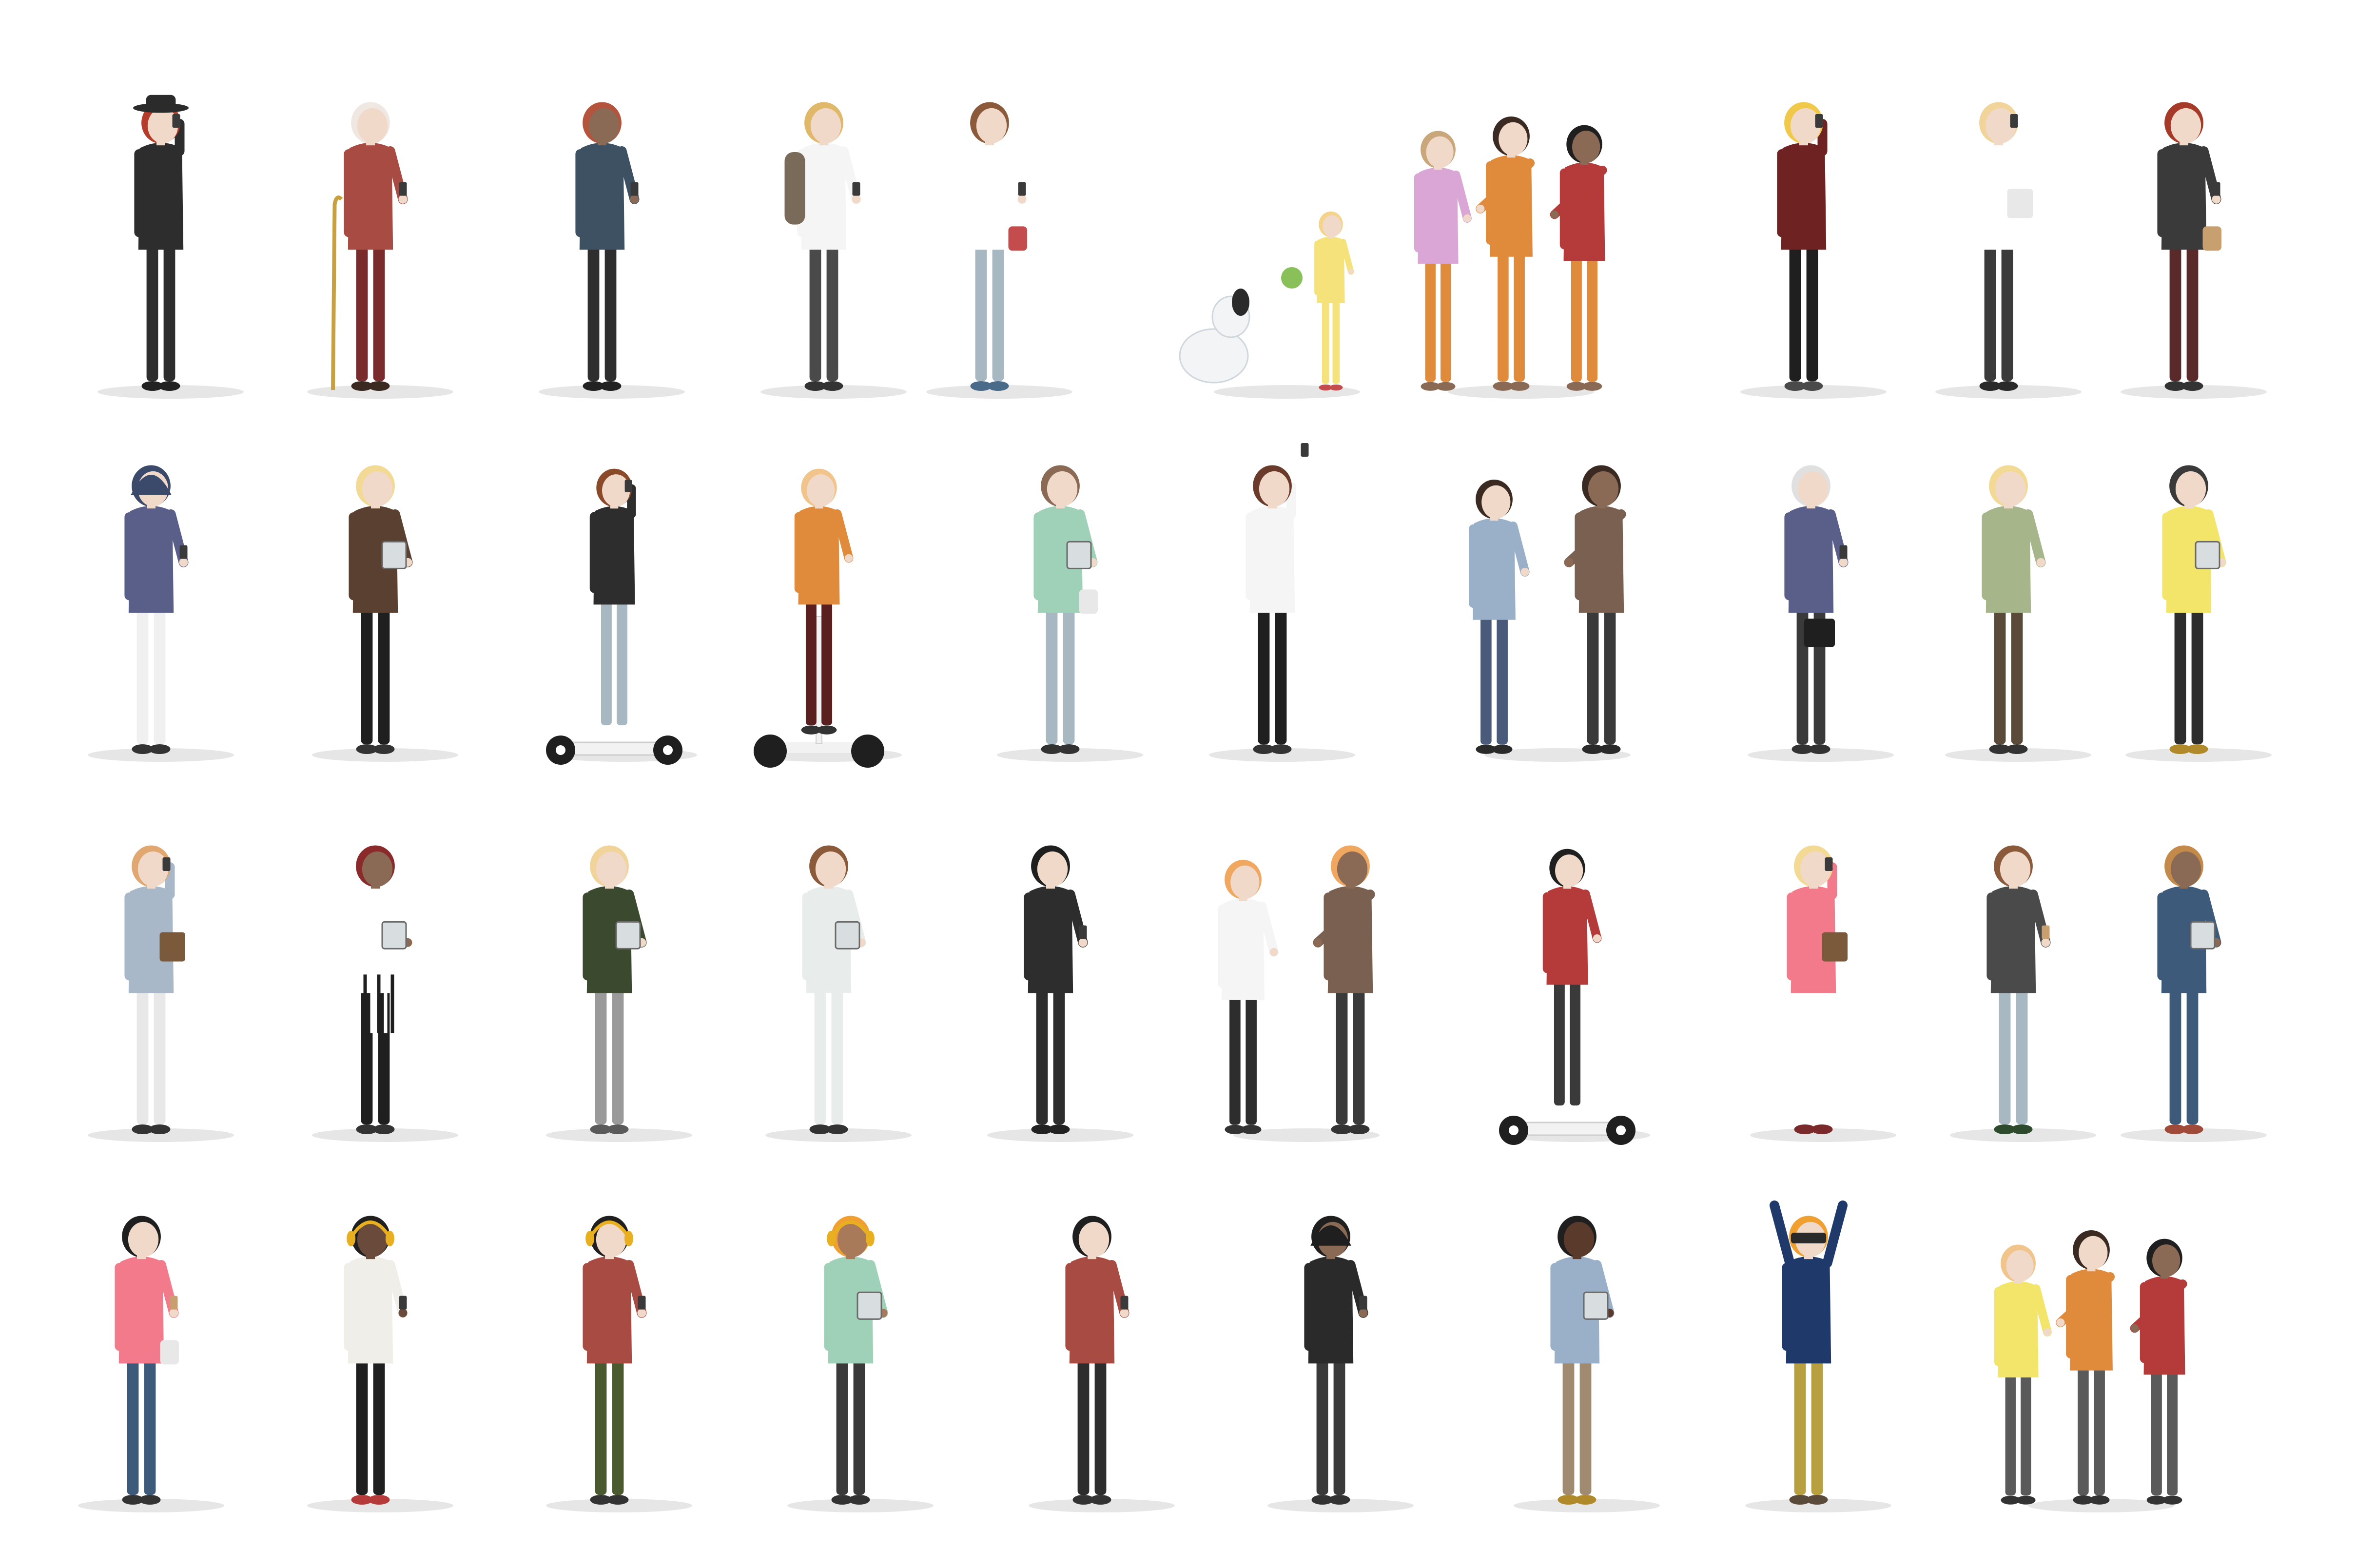 This screenshot has width=2356, height=1568. What do you see at coordinates (619, 993) in the screenshot?
I see `person-figure-man-sweater-laptop` at bounding box center [619, 993].